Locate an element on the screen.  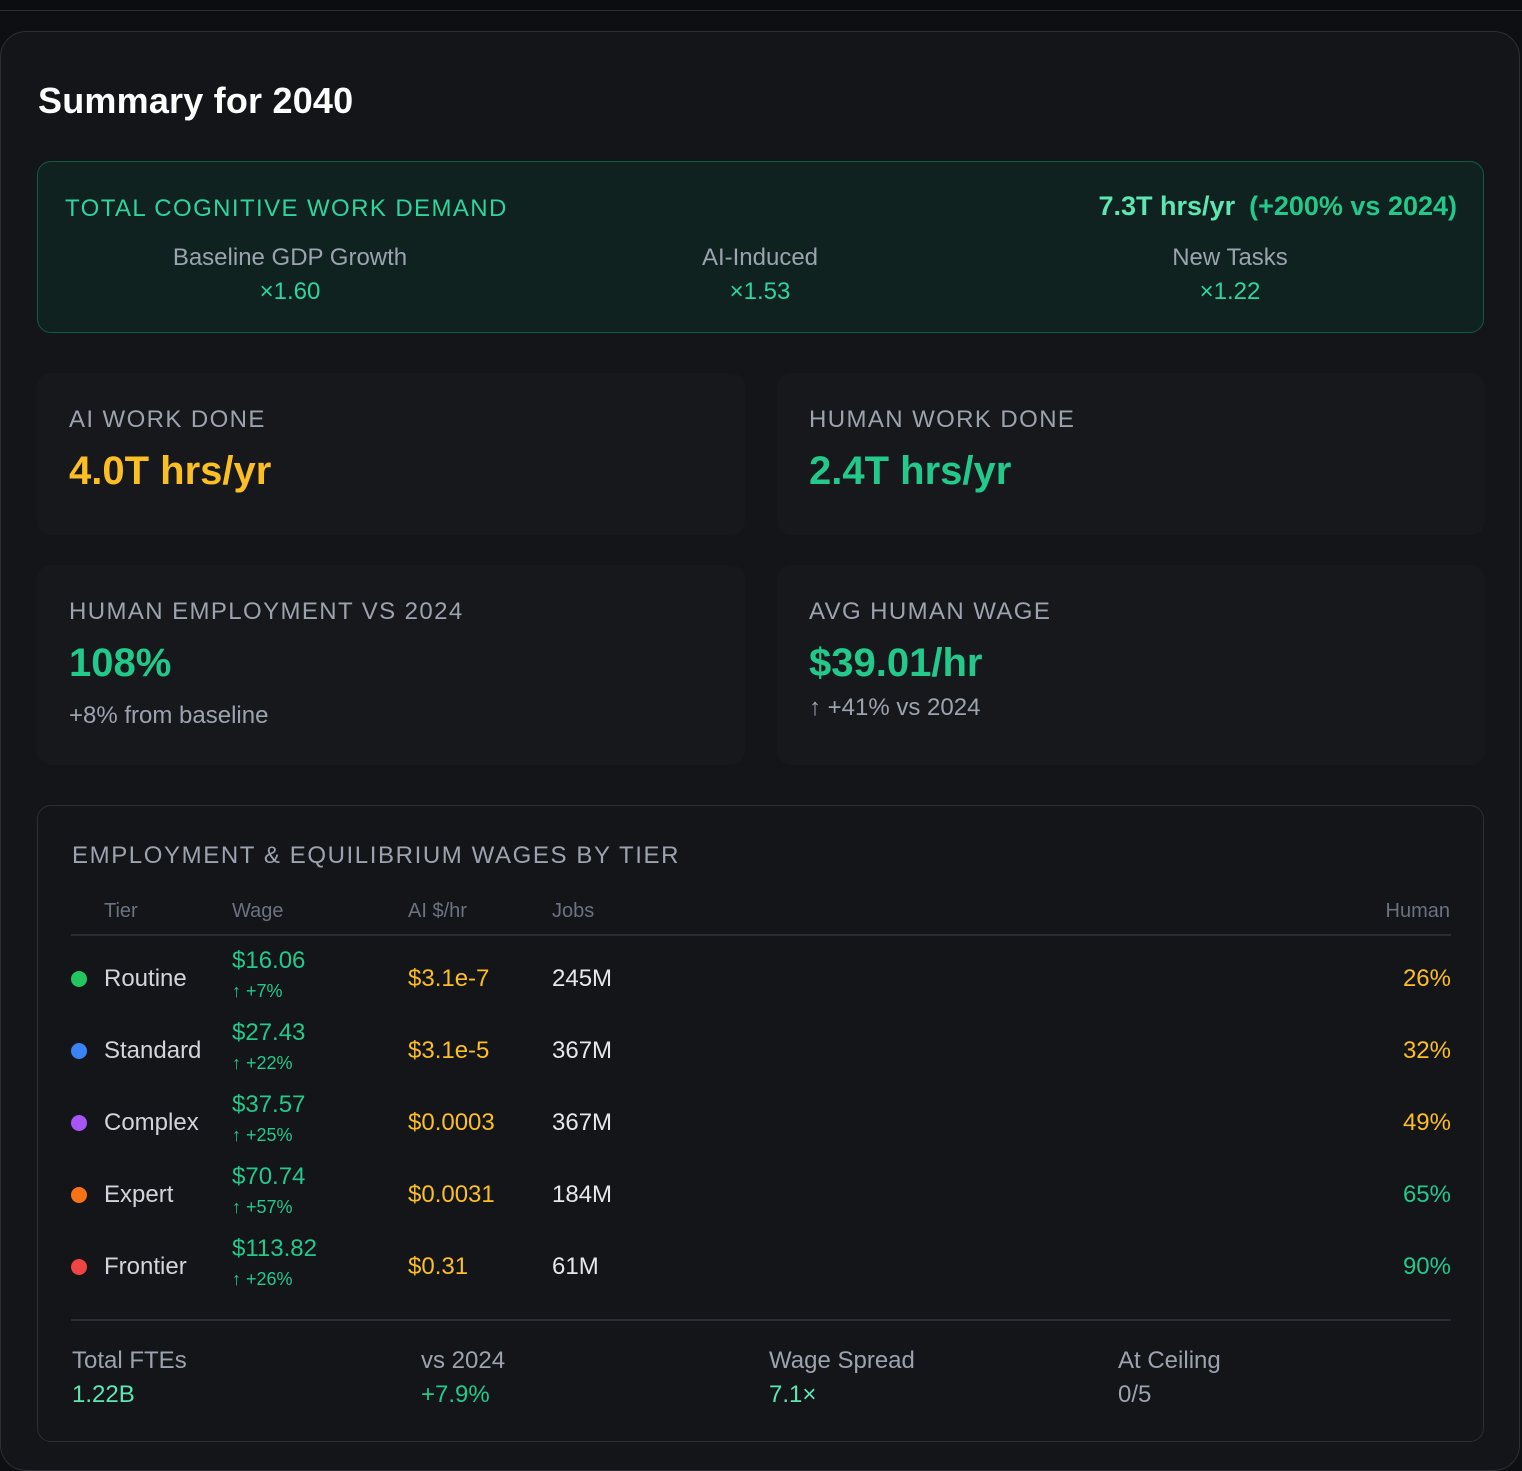
tier-name: Frontier is located at coordinates (145, 1266).